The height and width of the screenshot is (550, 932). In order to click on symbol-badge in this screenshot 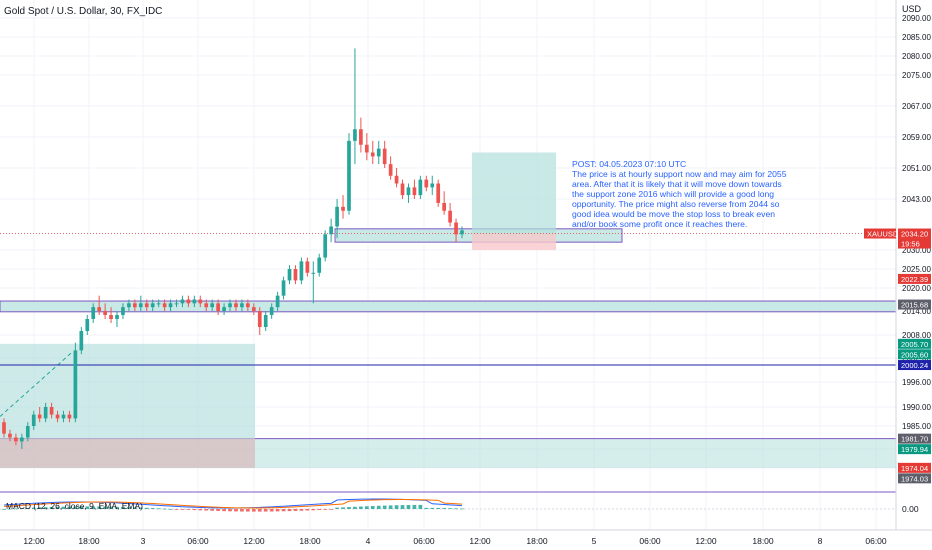, I will do `click(880, 233)`.